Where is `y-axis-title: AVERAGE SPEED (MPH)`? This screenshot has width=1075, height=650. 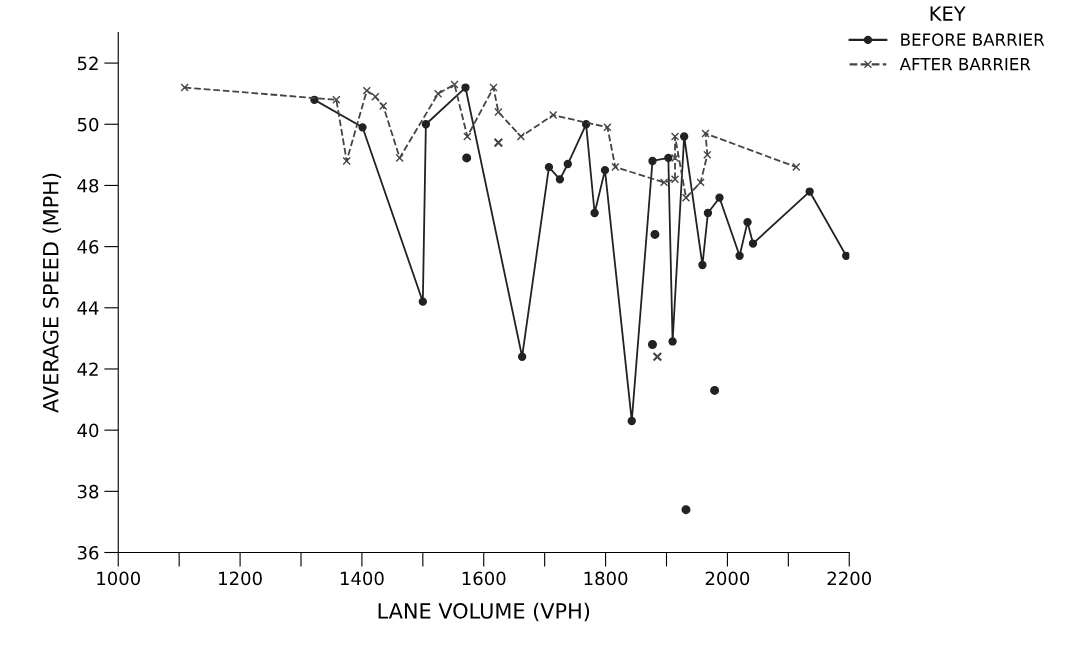
y-axis-title: AVERAGE SPEED (MPH) is located at coordinates (52, 293).